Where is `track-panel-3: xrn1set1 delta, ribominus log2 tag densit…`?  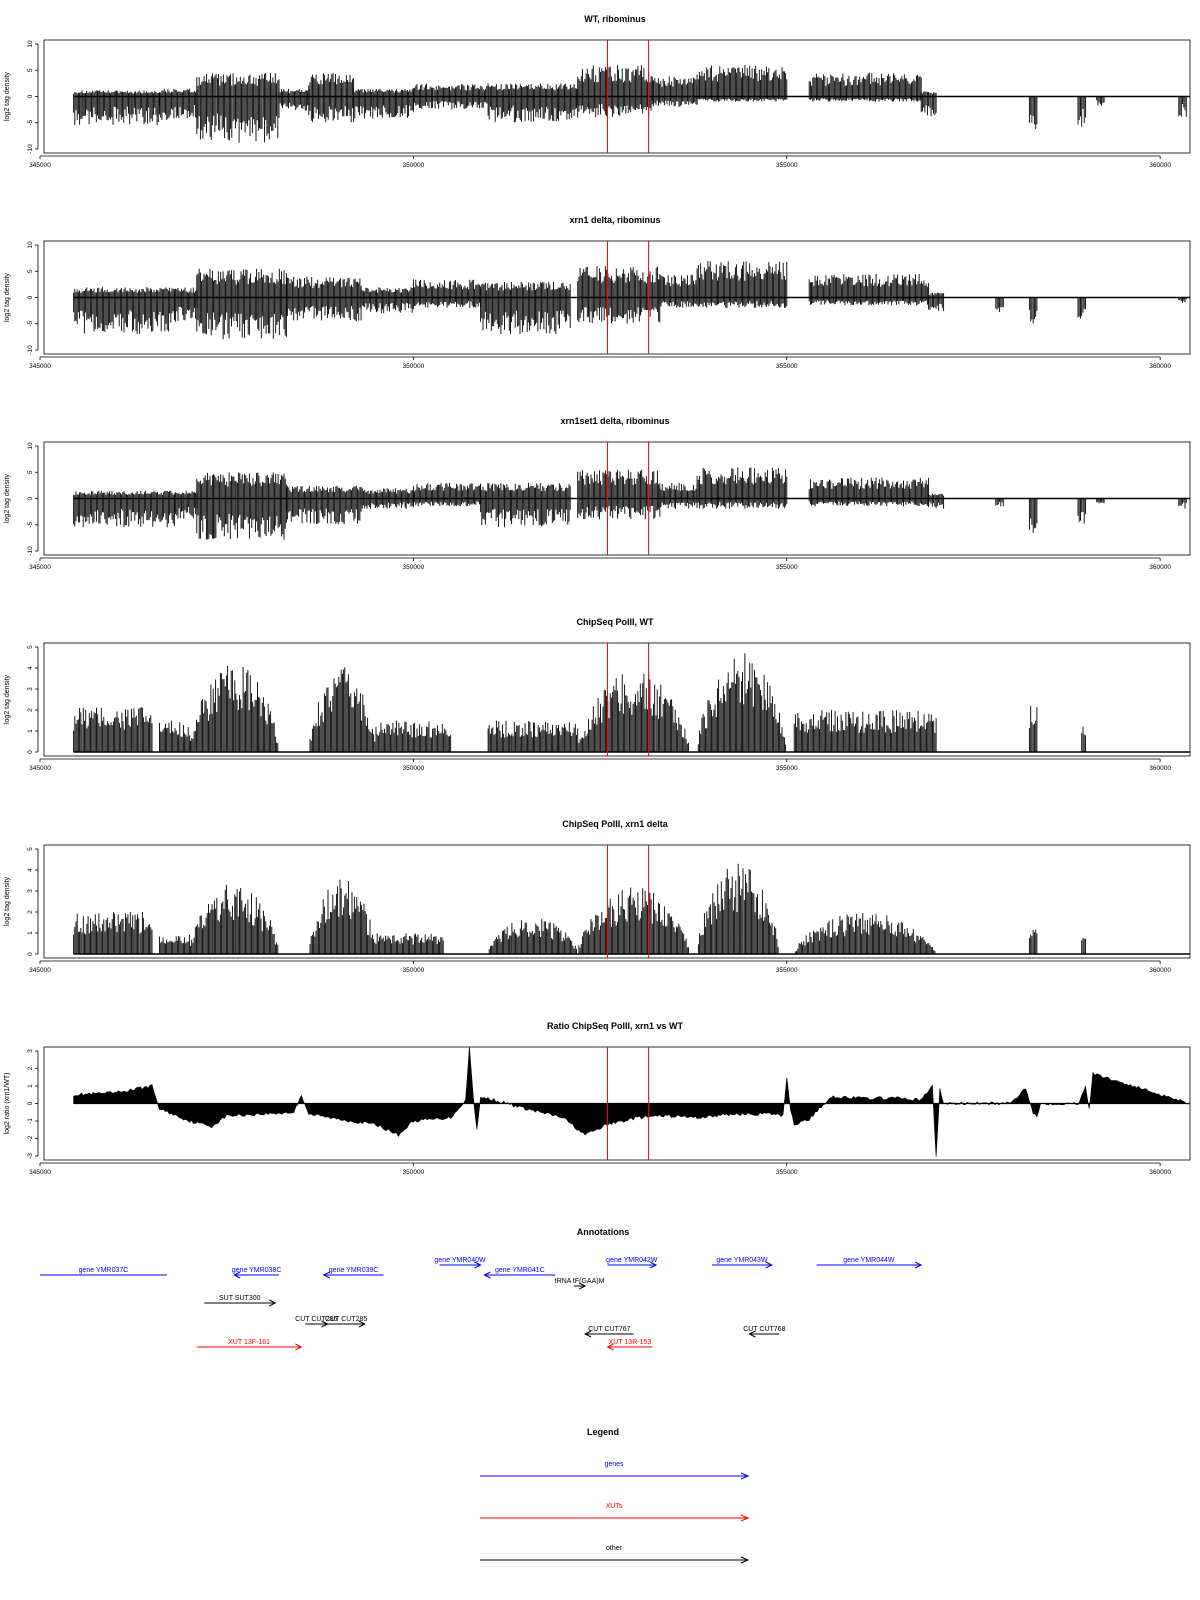 track-panel-3: xrn1set1 delta, ribominus log2 tag densit… is located at coordinates (597, 493).